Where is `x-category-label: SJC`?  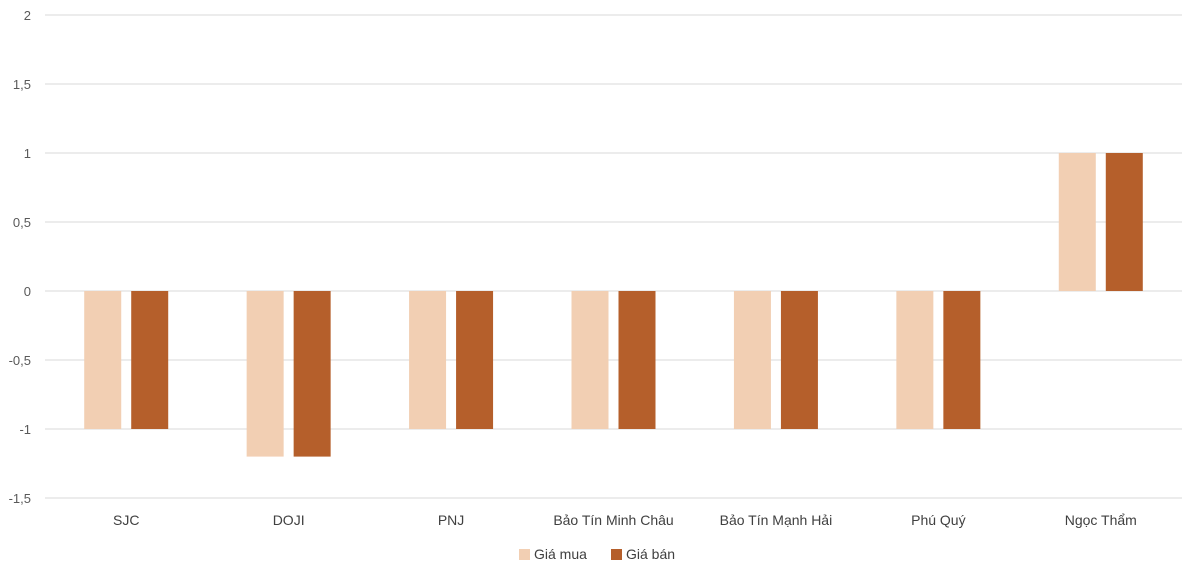
x-category-label: SJC is located at coordinates (126, 520).